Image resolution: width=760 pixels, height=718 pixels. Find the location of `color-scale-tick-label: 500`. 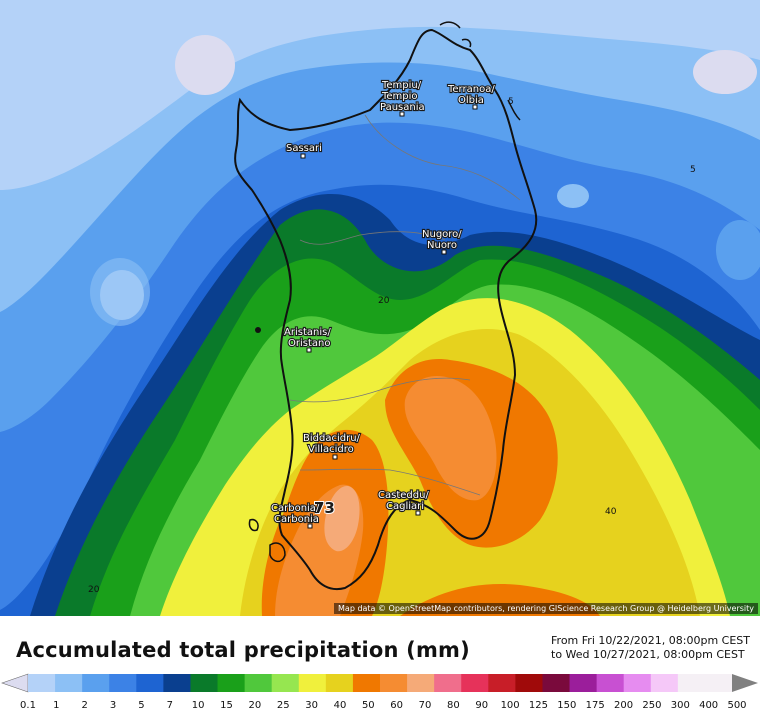

color-scale-tick-label: 500 is located at coordinates (737, 705).